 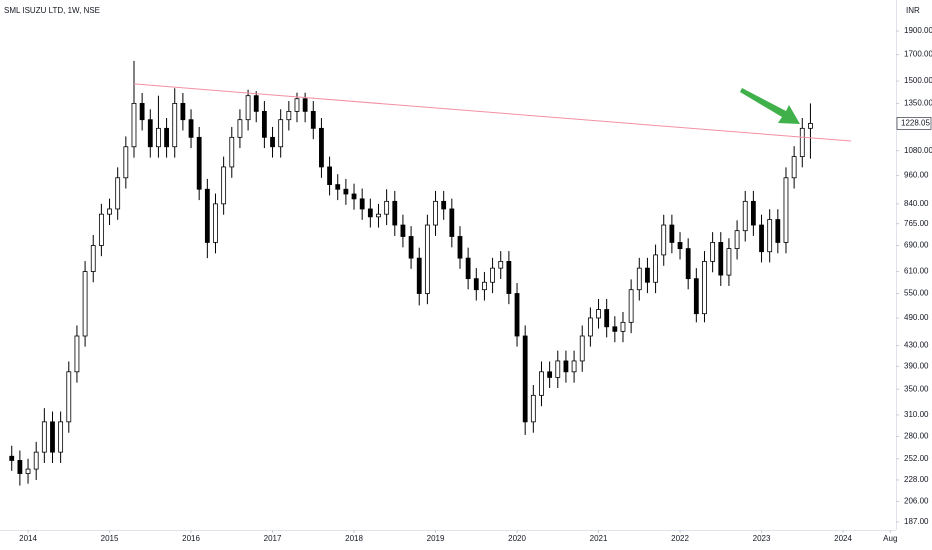 I want to click on currency-label: INR, so click(x=913, y=10).